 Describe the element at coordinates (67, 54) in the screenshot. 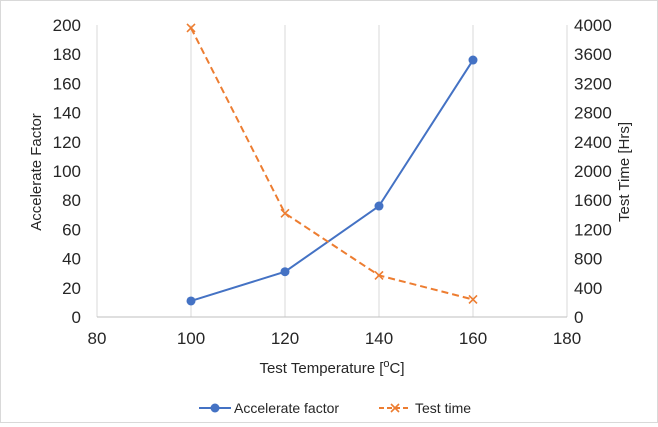

I see `y-tick-label: 180` at that location.